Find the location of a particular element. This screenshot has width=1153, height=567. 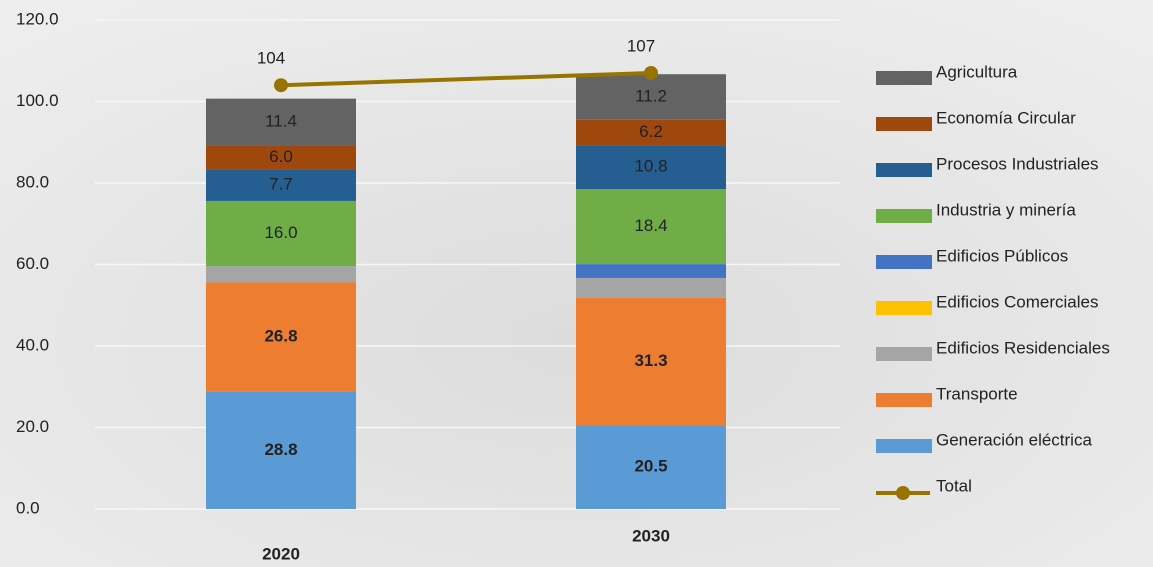

y-tick-label: 0.0 is located at coordinates (28, 507).